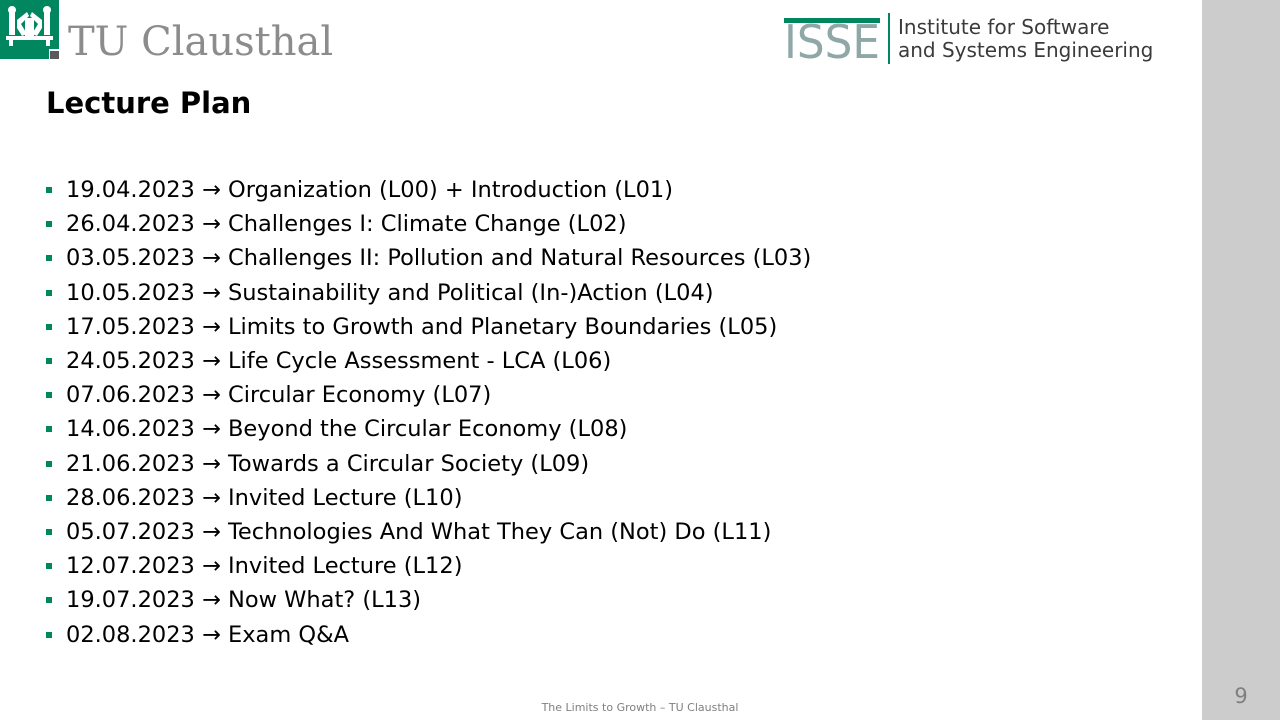  What do you see at coordinates (345, 497) in the screenshot?
I see `lecture-topic: Invited Lecture (L10)` at bounding box center [345, 497].